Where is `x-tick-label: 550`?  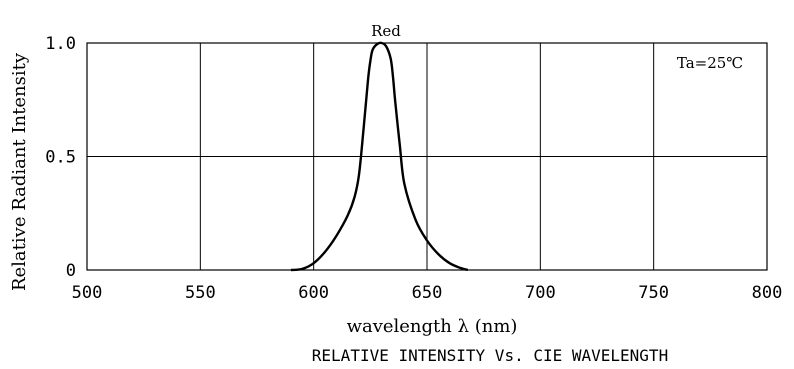 x-tick-label: 550 is located at coordinates (200, 293).